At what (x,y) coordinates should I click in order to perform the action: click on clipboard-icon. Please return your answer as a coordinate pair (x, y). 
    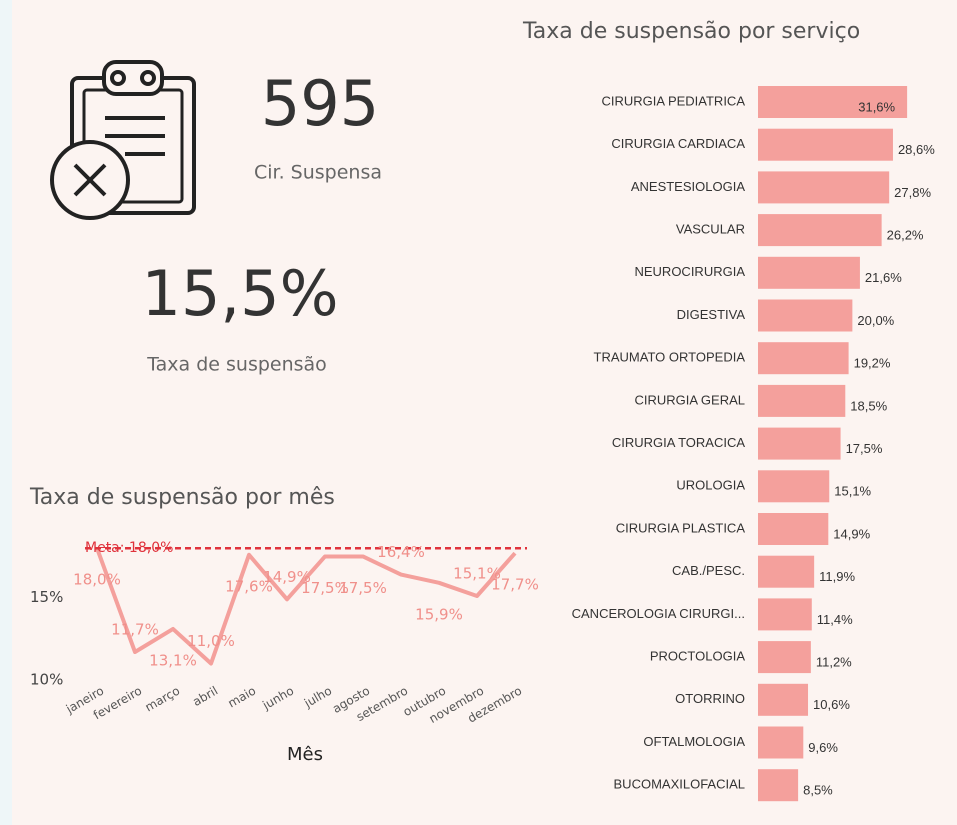
    Looking at the image, I should click on (123, 140).